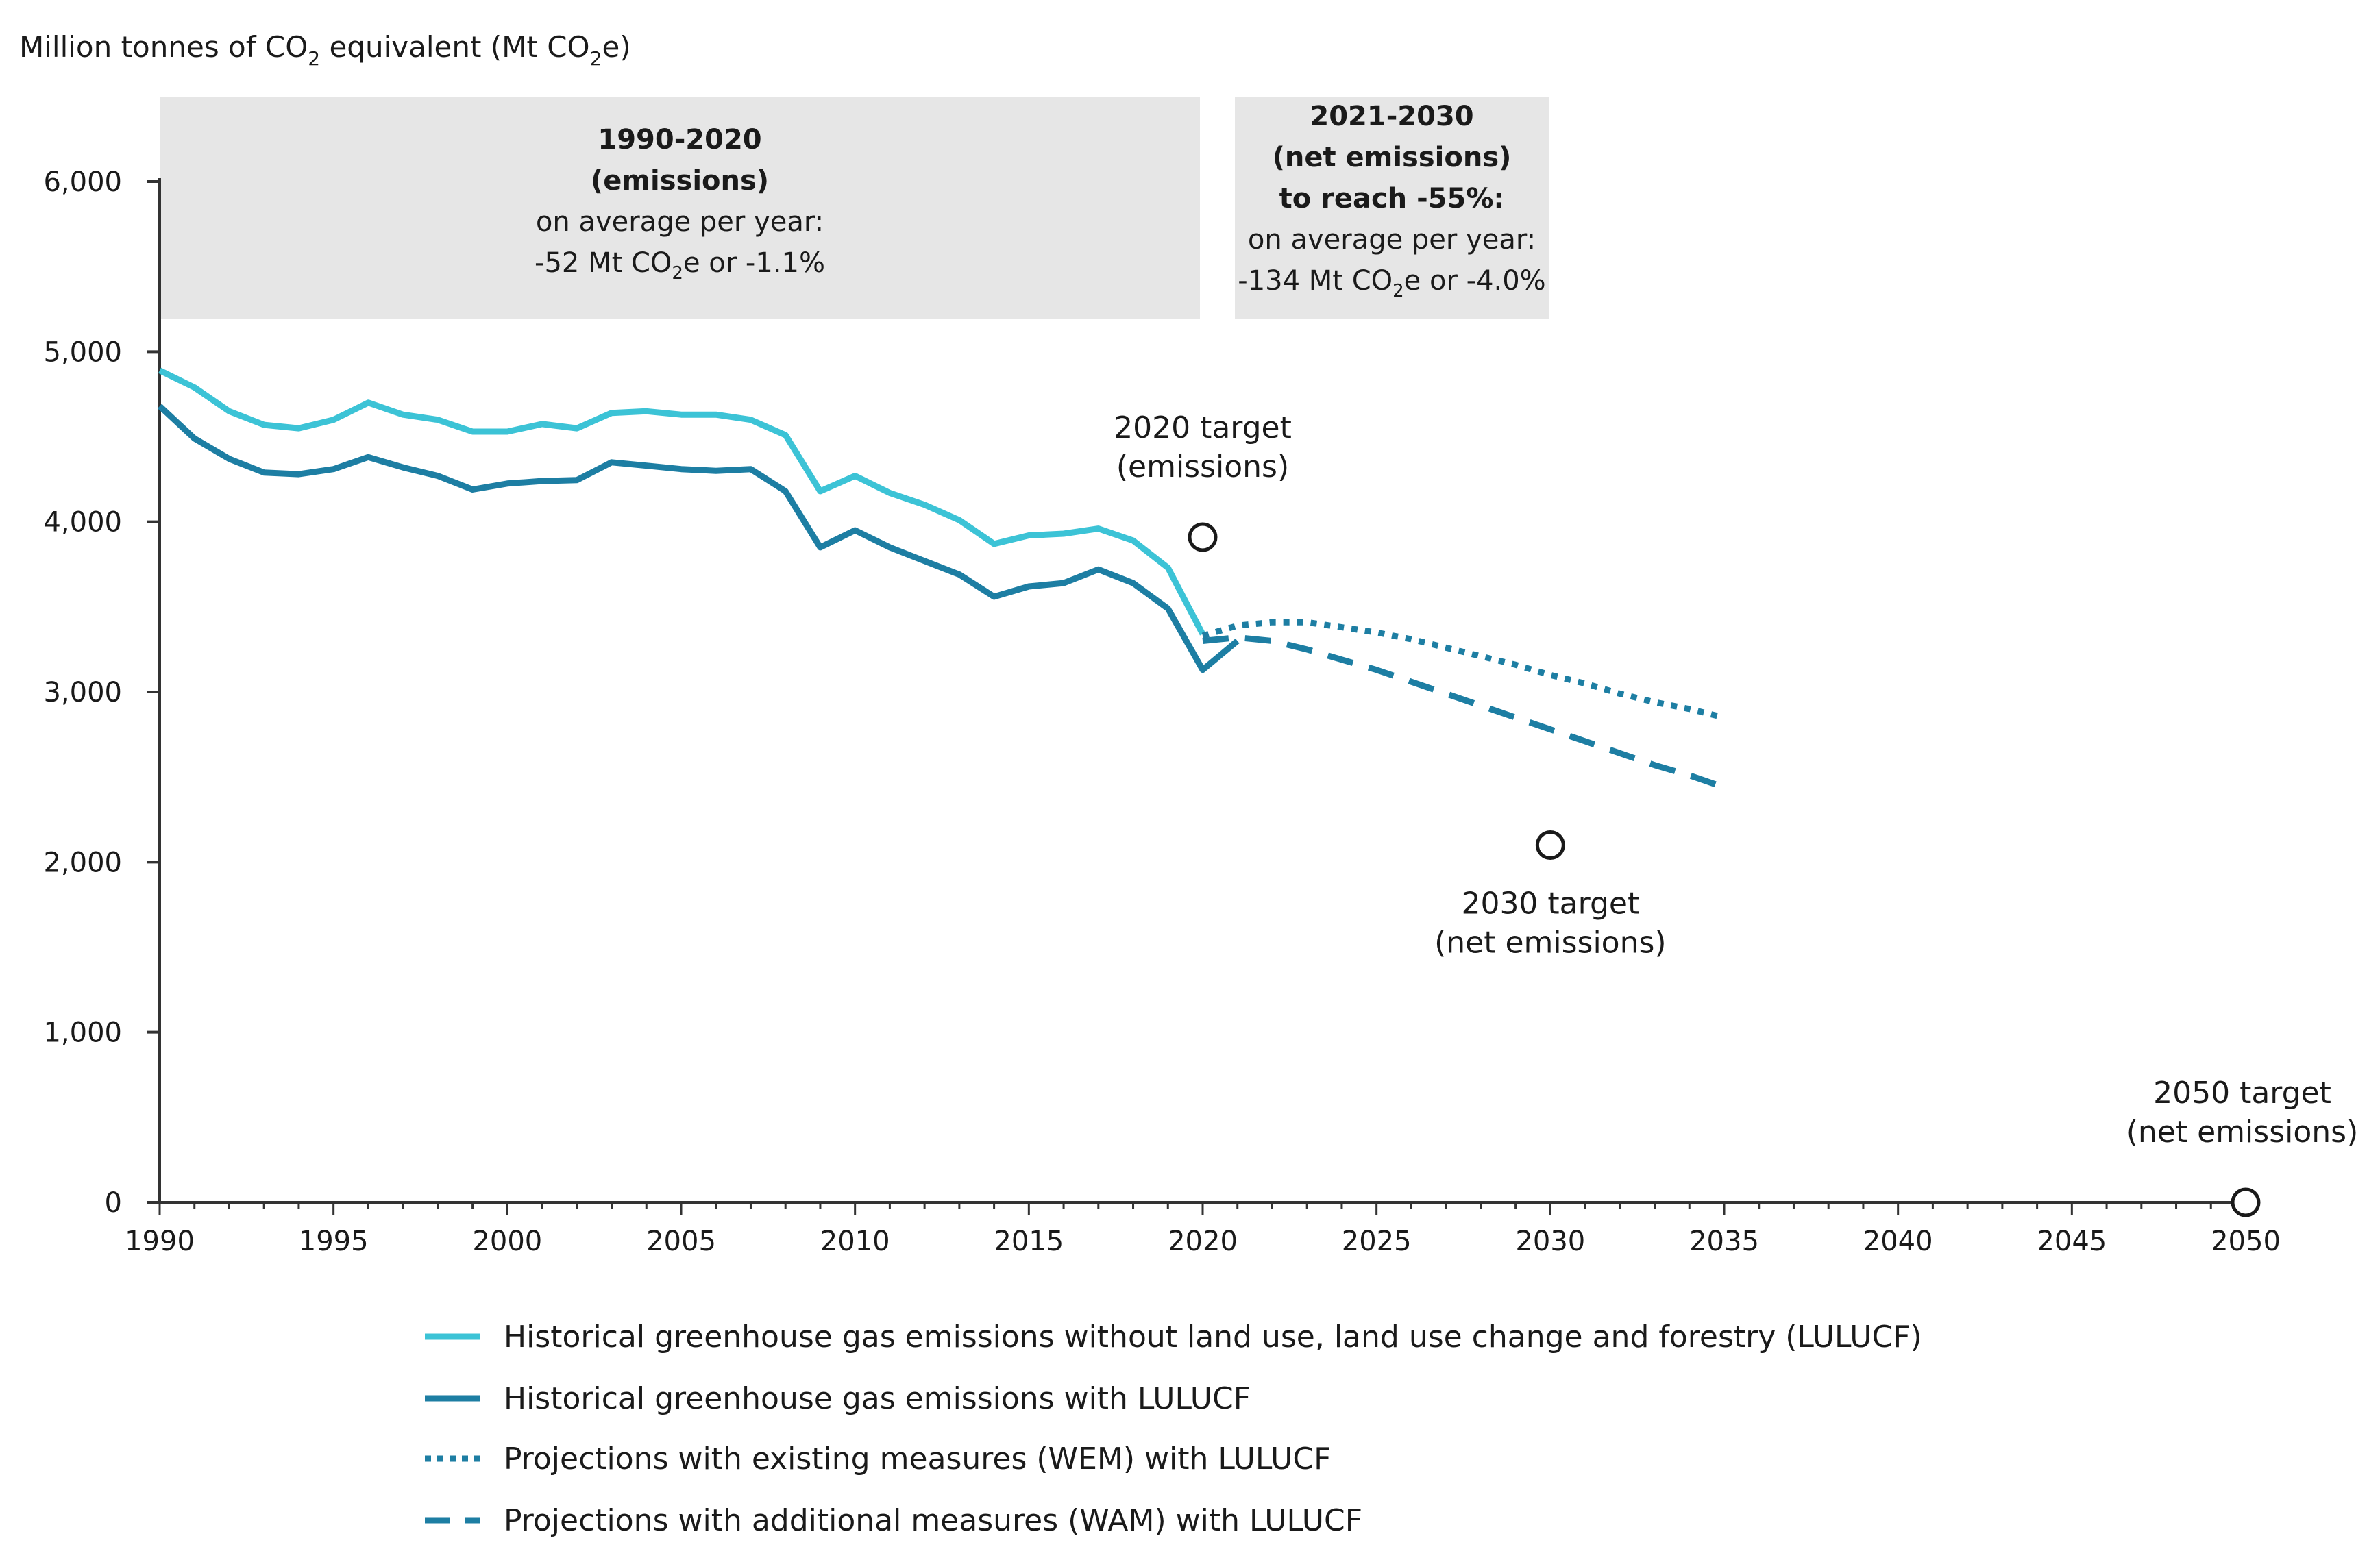 The height and width of the screenshot is (1560, 2380). What do you see at coordinates (113, 1203) in the screenshot?
I see `y-tick-label: 0` at bounding box center [113, 1203].